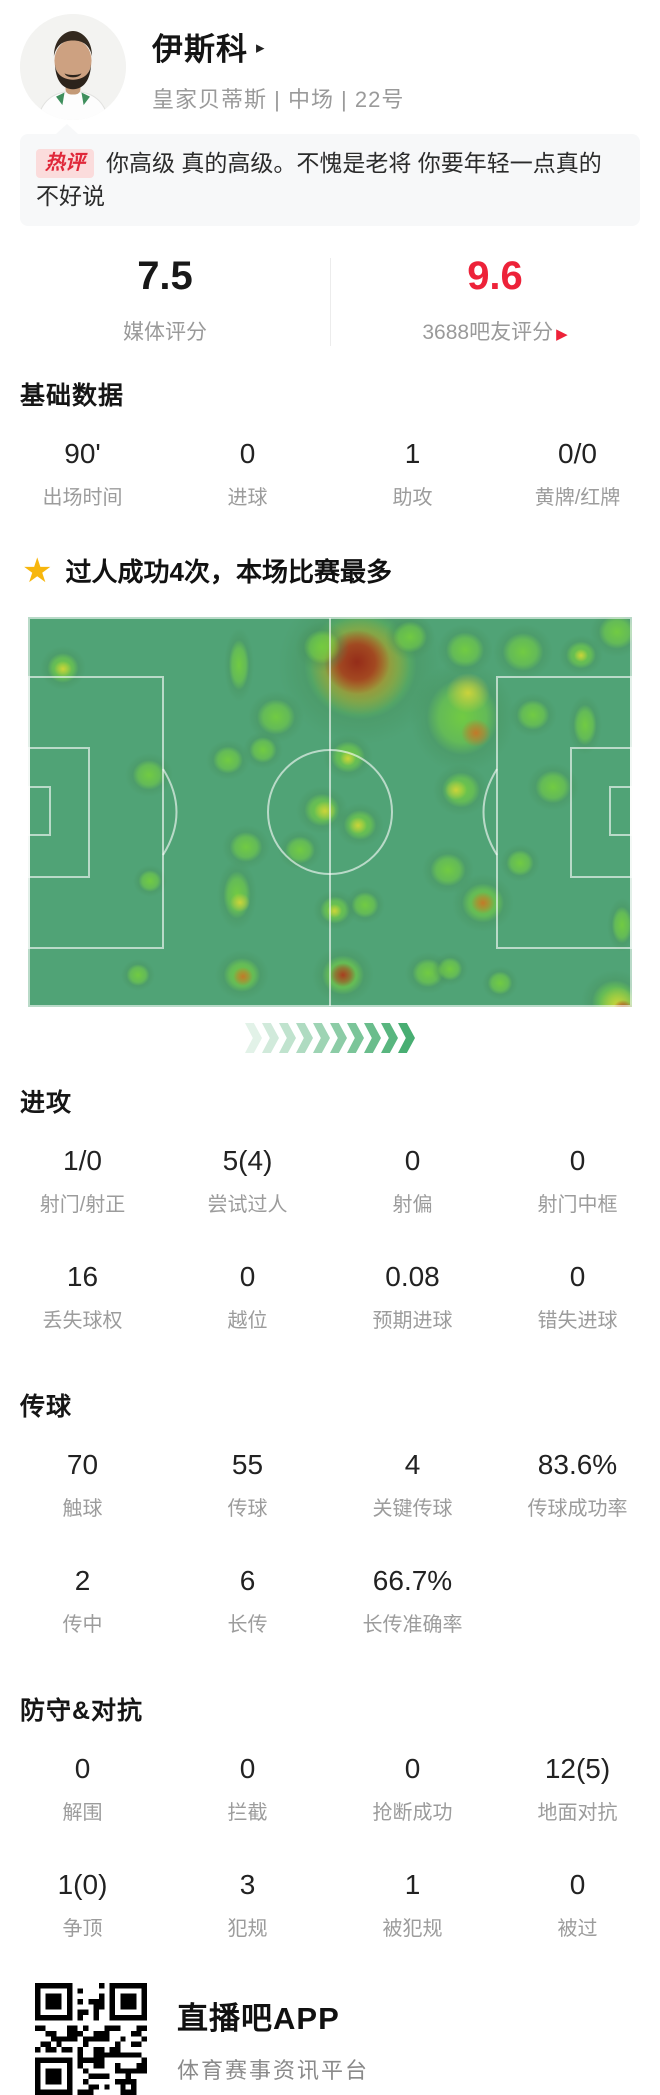 The image size is (660, 2095). I want to click on stat-value: 1/0, so click(82, 1160).